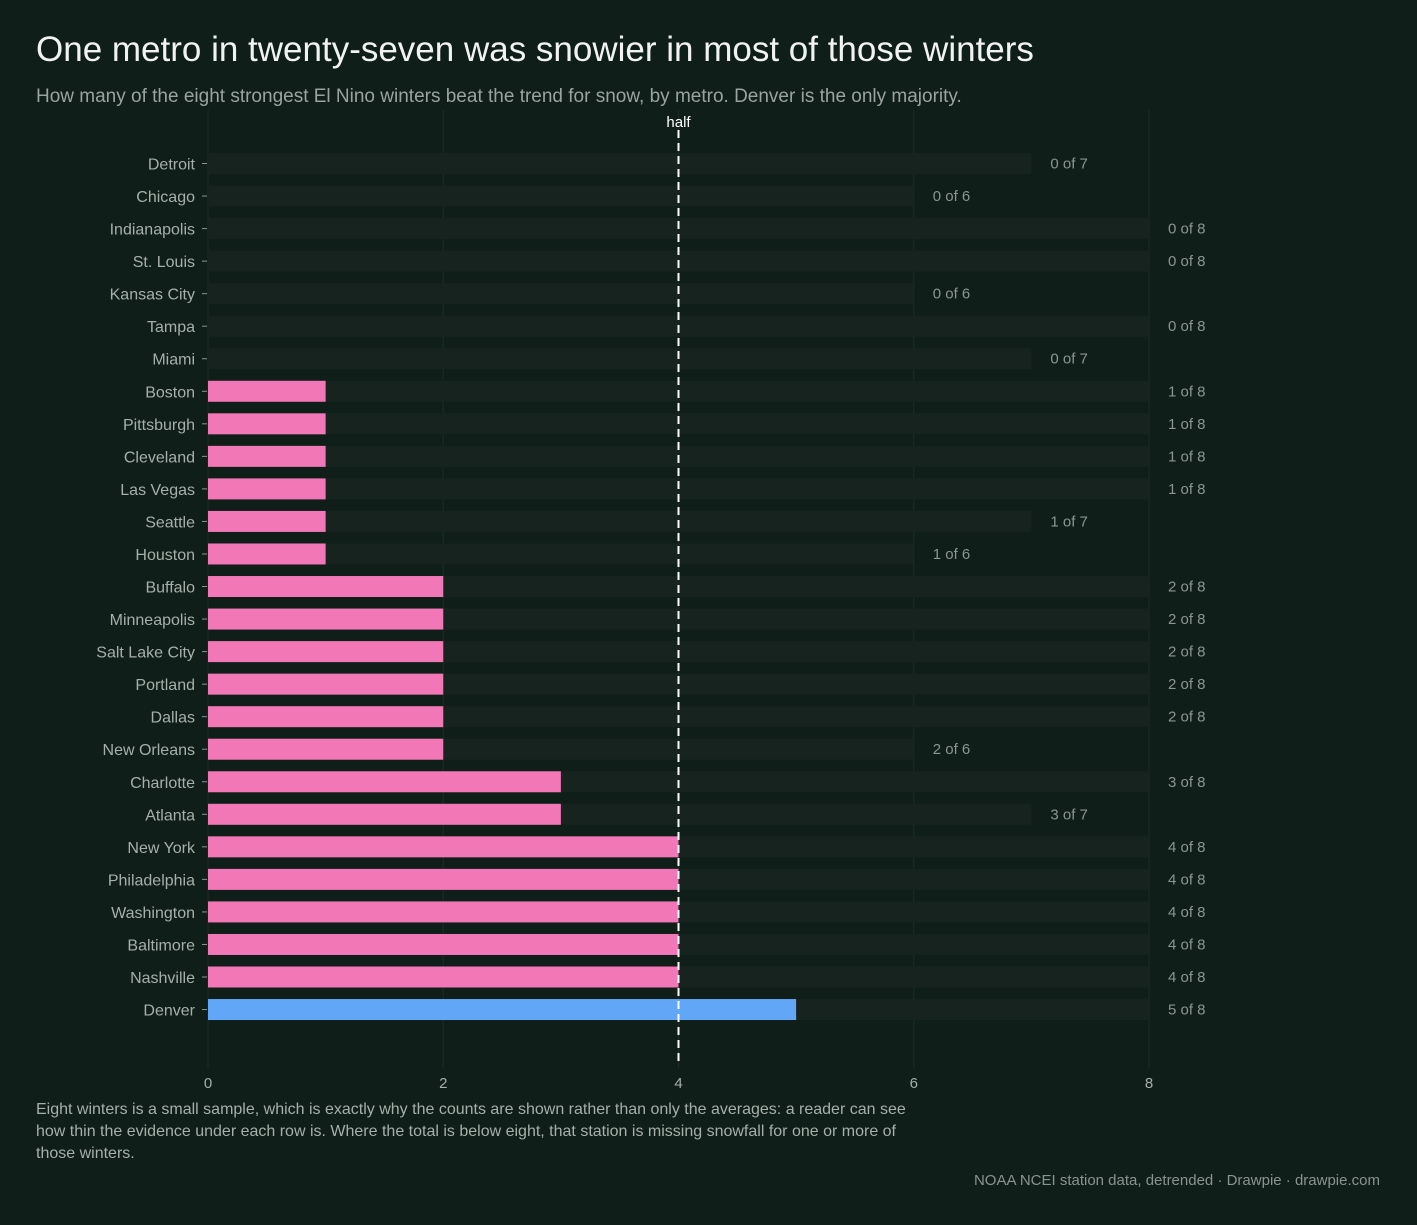 This screenshot has height=1225, width=1417. I want to click on category-label: Cleveland, so click(159, 457).